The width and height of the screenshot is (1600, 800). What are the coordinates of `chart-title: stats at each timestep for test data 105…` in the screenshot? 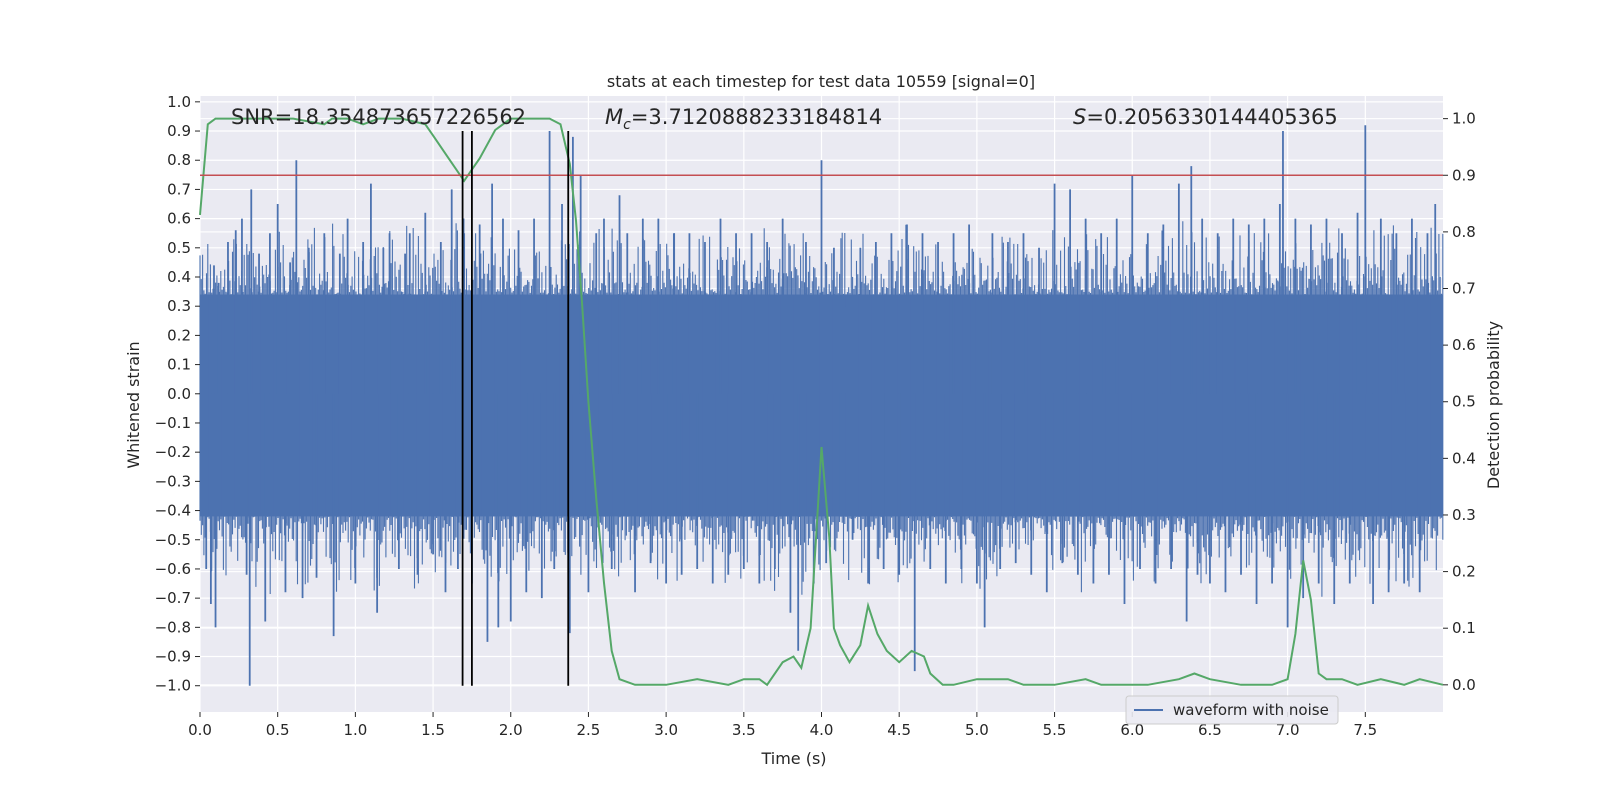 It's located at (821, 81).